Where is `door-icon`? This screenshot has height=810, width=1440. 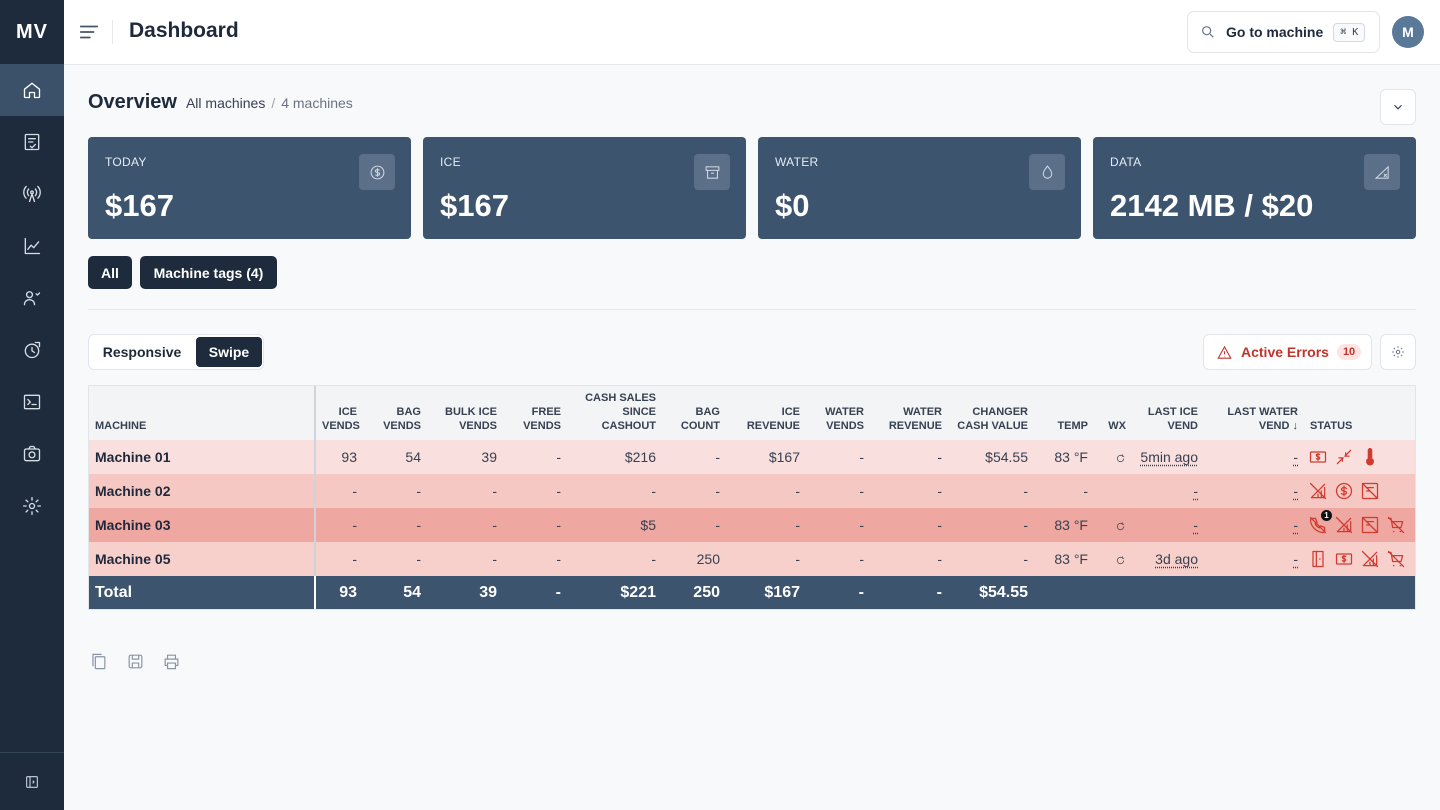 door-icon is located at coordinates (1318, 559).